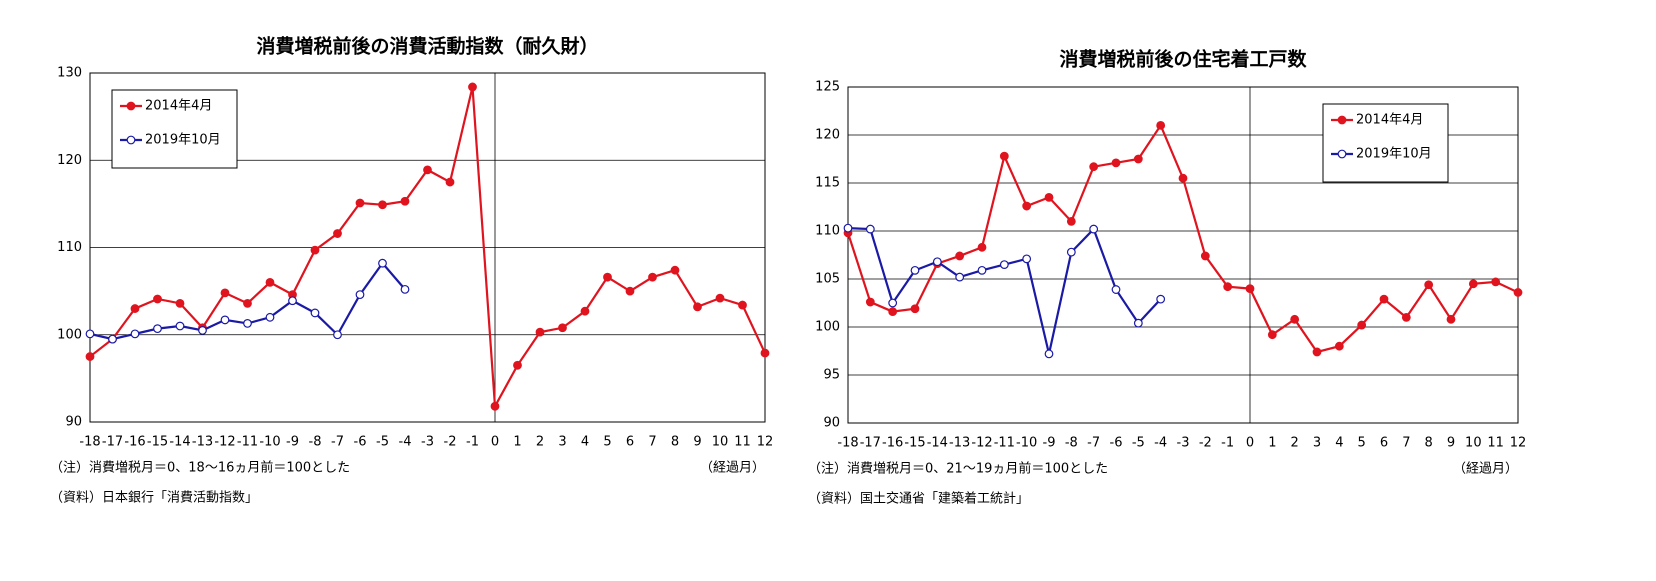 The width and height of the screenshot is (1656, 581). I want to click on legend-label: 2014年4月, so click(178, 106).